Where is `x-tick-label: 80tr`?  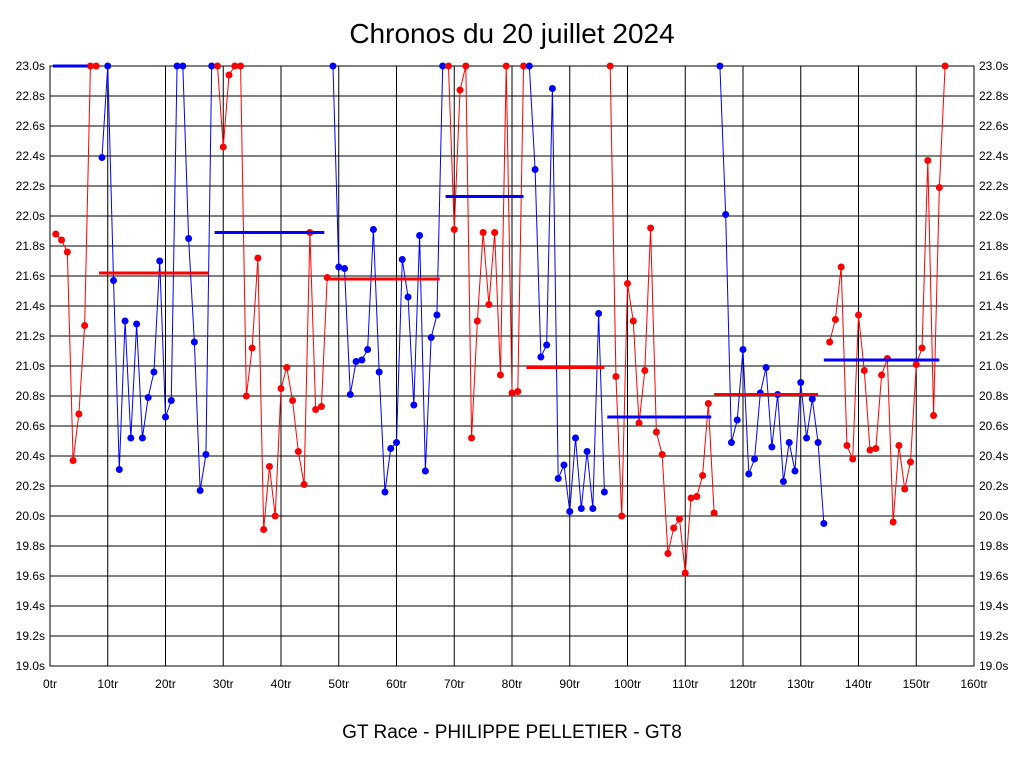 x-tick-label: 80tr is located at coordinates (512, 684).